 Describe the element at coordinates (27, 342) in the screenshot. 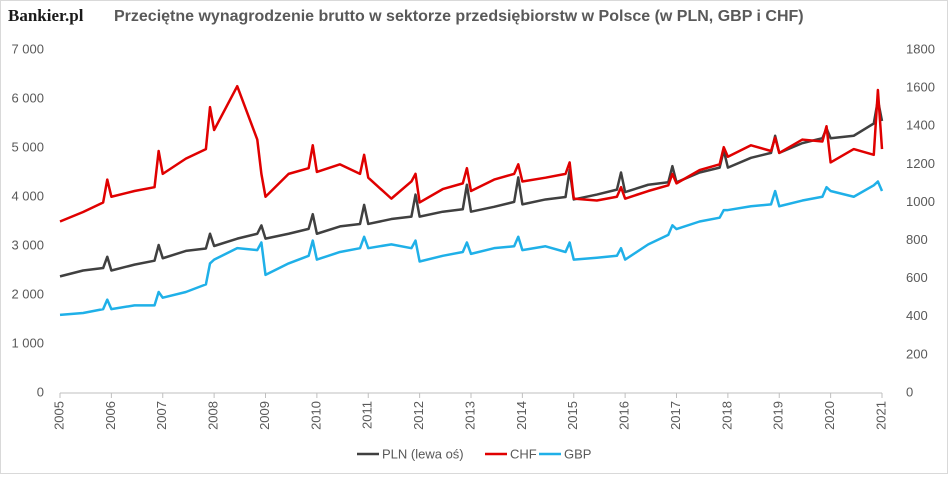

I see `y-tick-label: 1 000` at that location.